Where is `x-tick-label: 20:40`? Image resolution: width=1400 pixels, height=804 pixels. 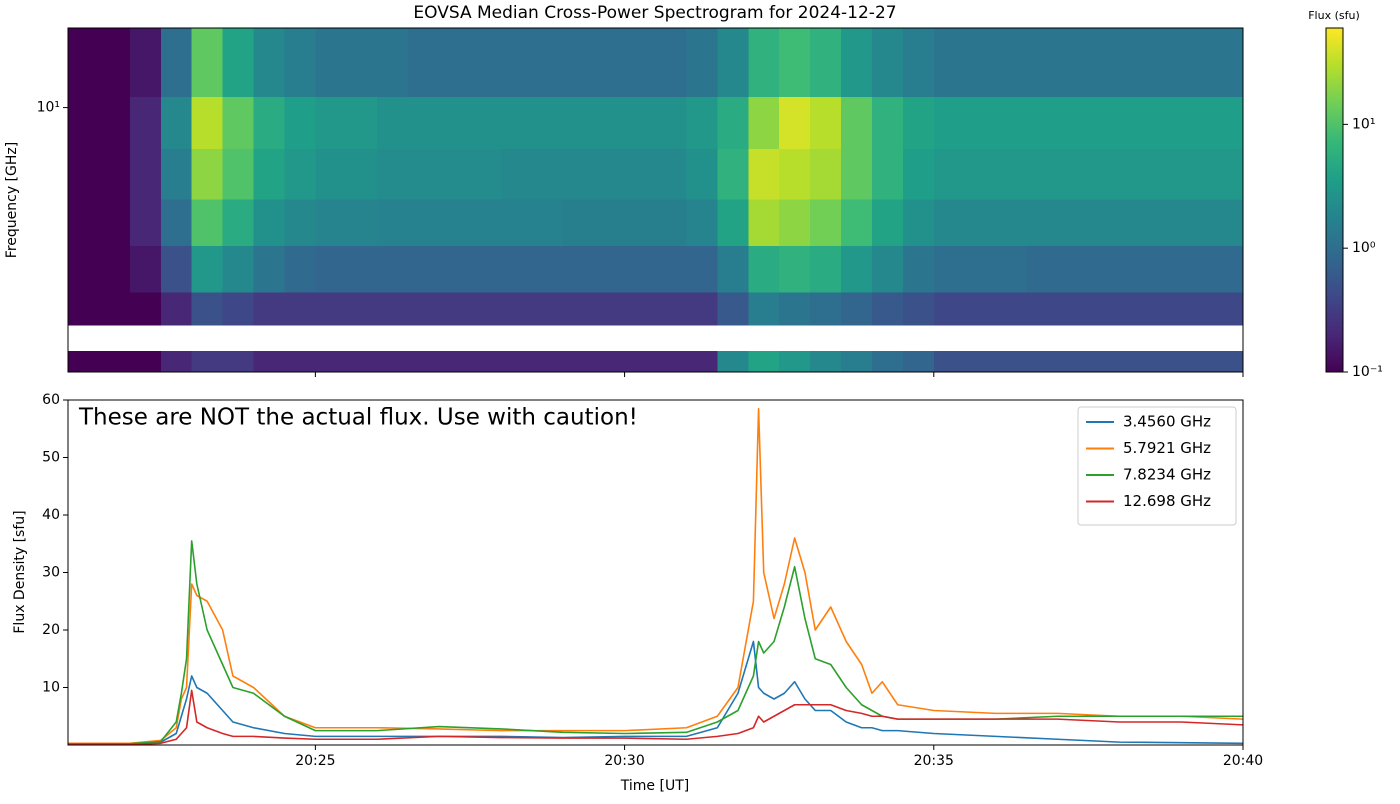
x-tick-label: 20:40 is located at coordinates (1243, 761).